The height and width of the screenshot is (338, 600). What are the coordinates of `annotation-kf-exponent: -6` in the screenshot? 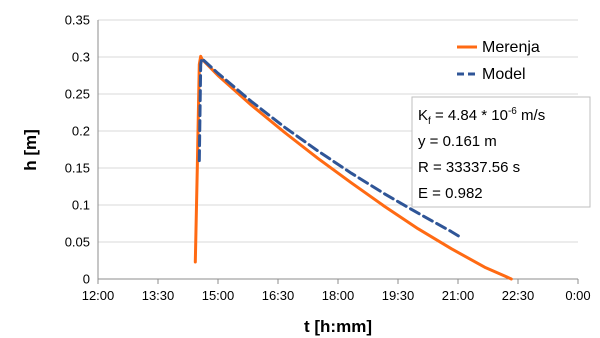 It's located at (512, 111).